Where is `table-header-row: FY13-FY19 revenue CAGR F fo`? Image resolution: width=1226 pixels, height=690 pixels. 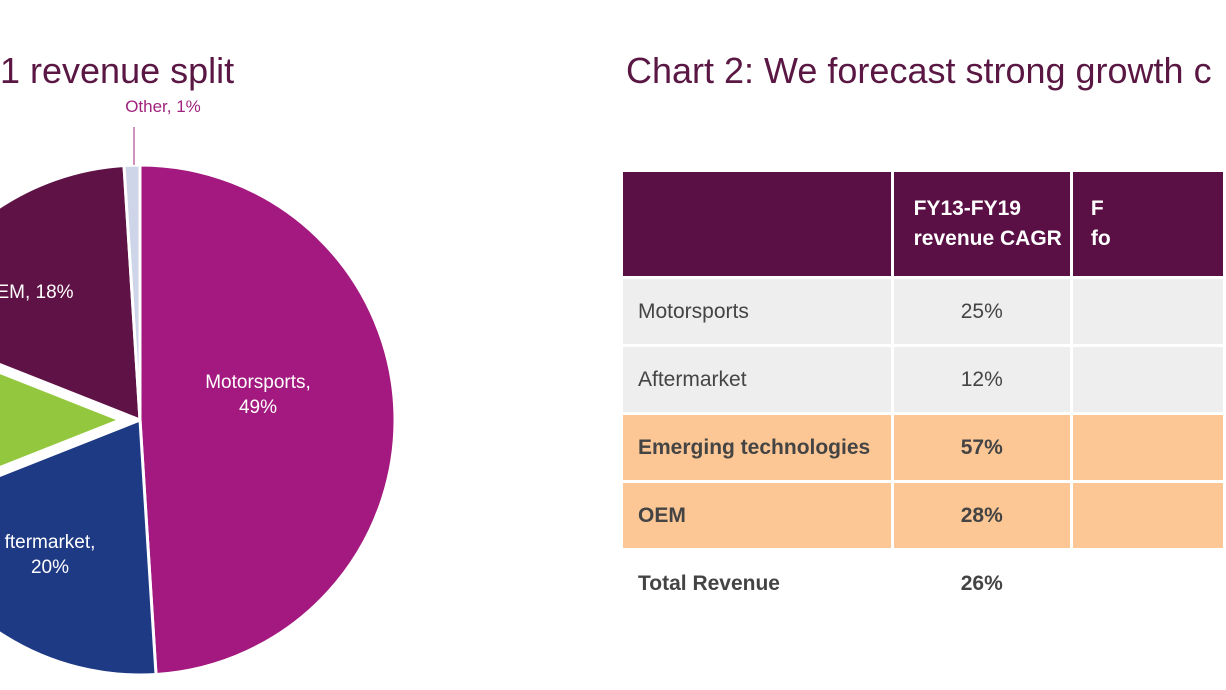 table-header-row: FY13-FY19 revenue CAGR F fo is located at coordinates (923, 224).